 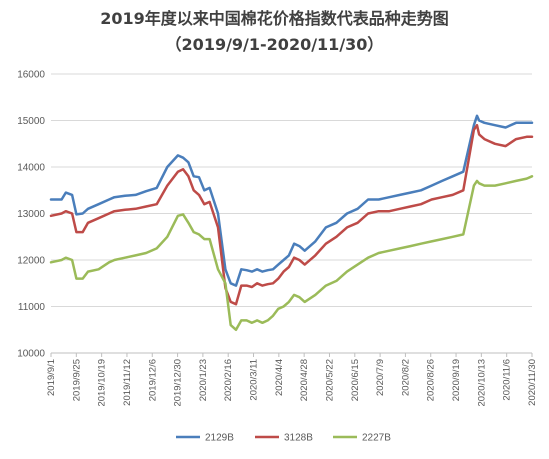 What do you see at coordinates (376, 438) in the screenshot?
I see `legend-label-2227B: 2227B` at bounding box center [376, 438].